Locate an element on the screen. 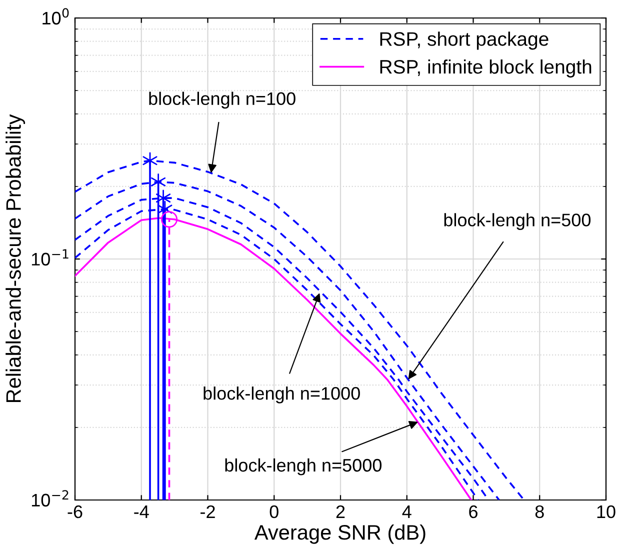  y-tick-label: 10$^{−2}$ is located at coordinates (50, 498).